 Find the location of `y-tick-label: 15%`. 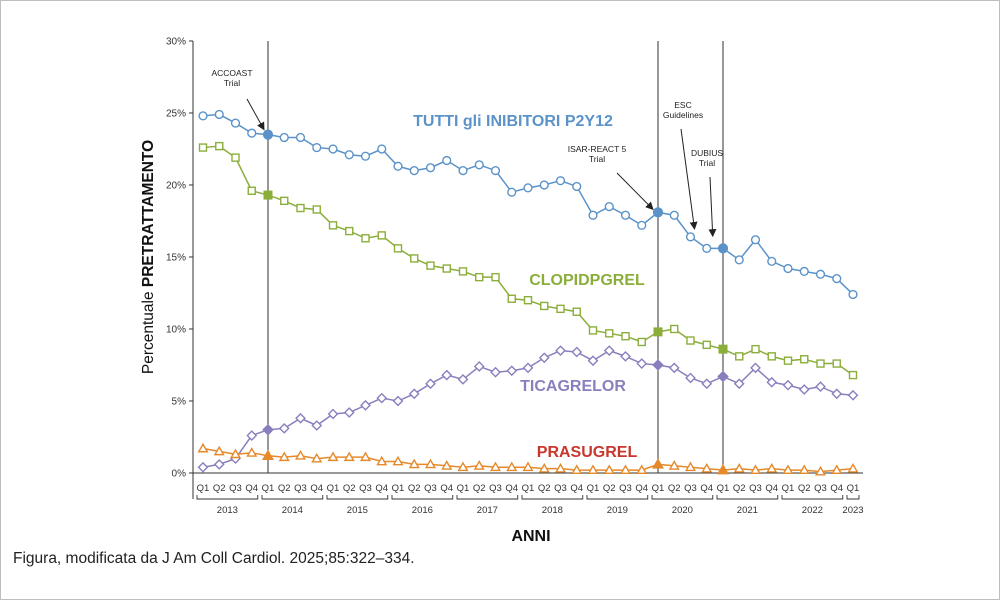

y-tick-label: 15% is located at coordinates (176, 258).